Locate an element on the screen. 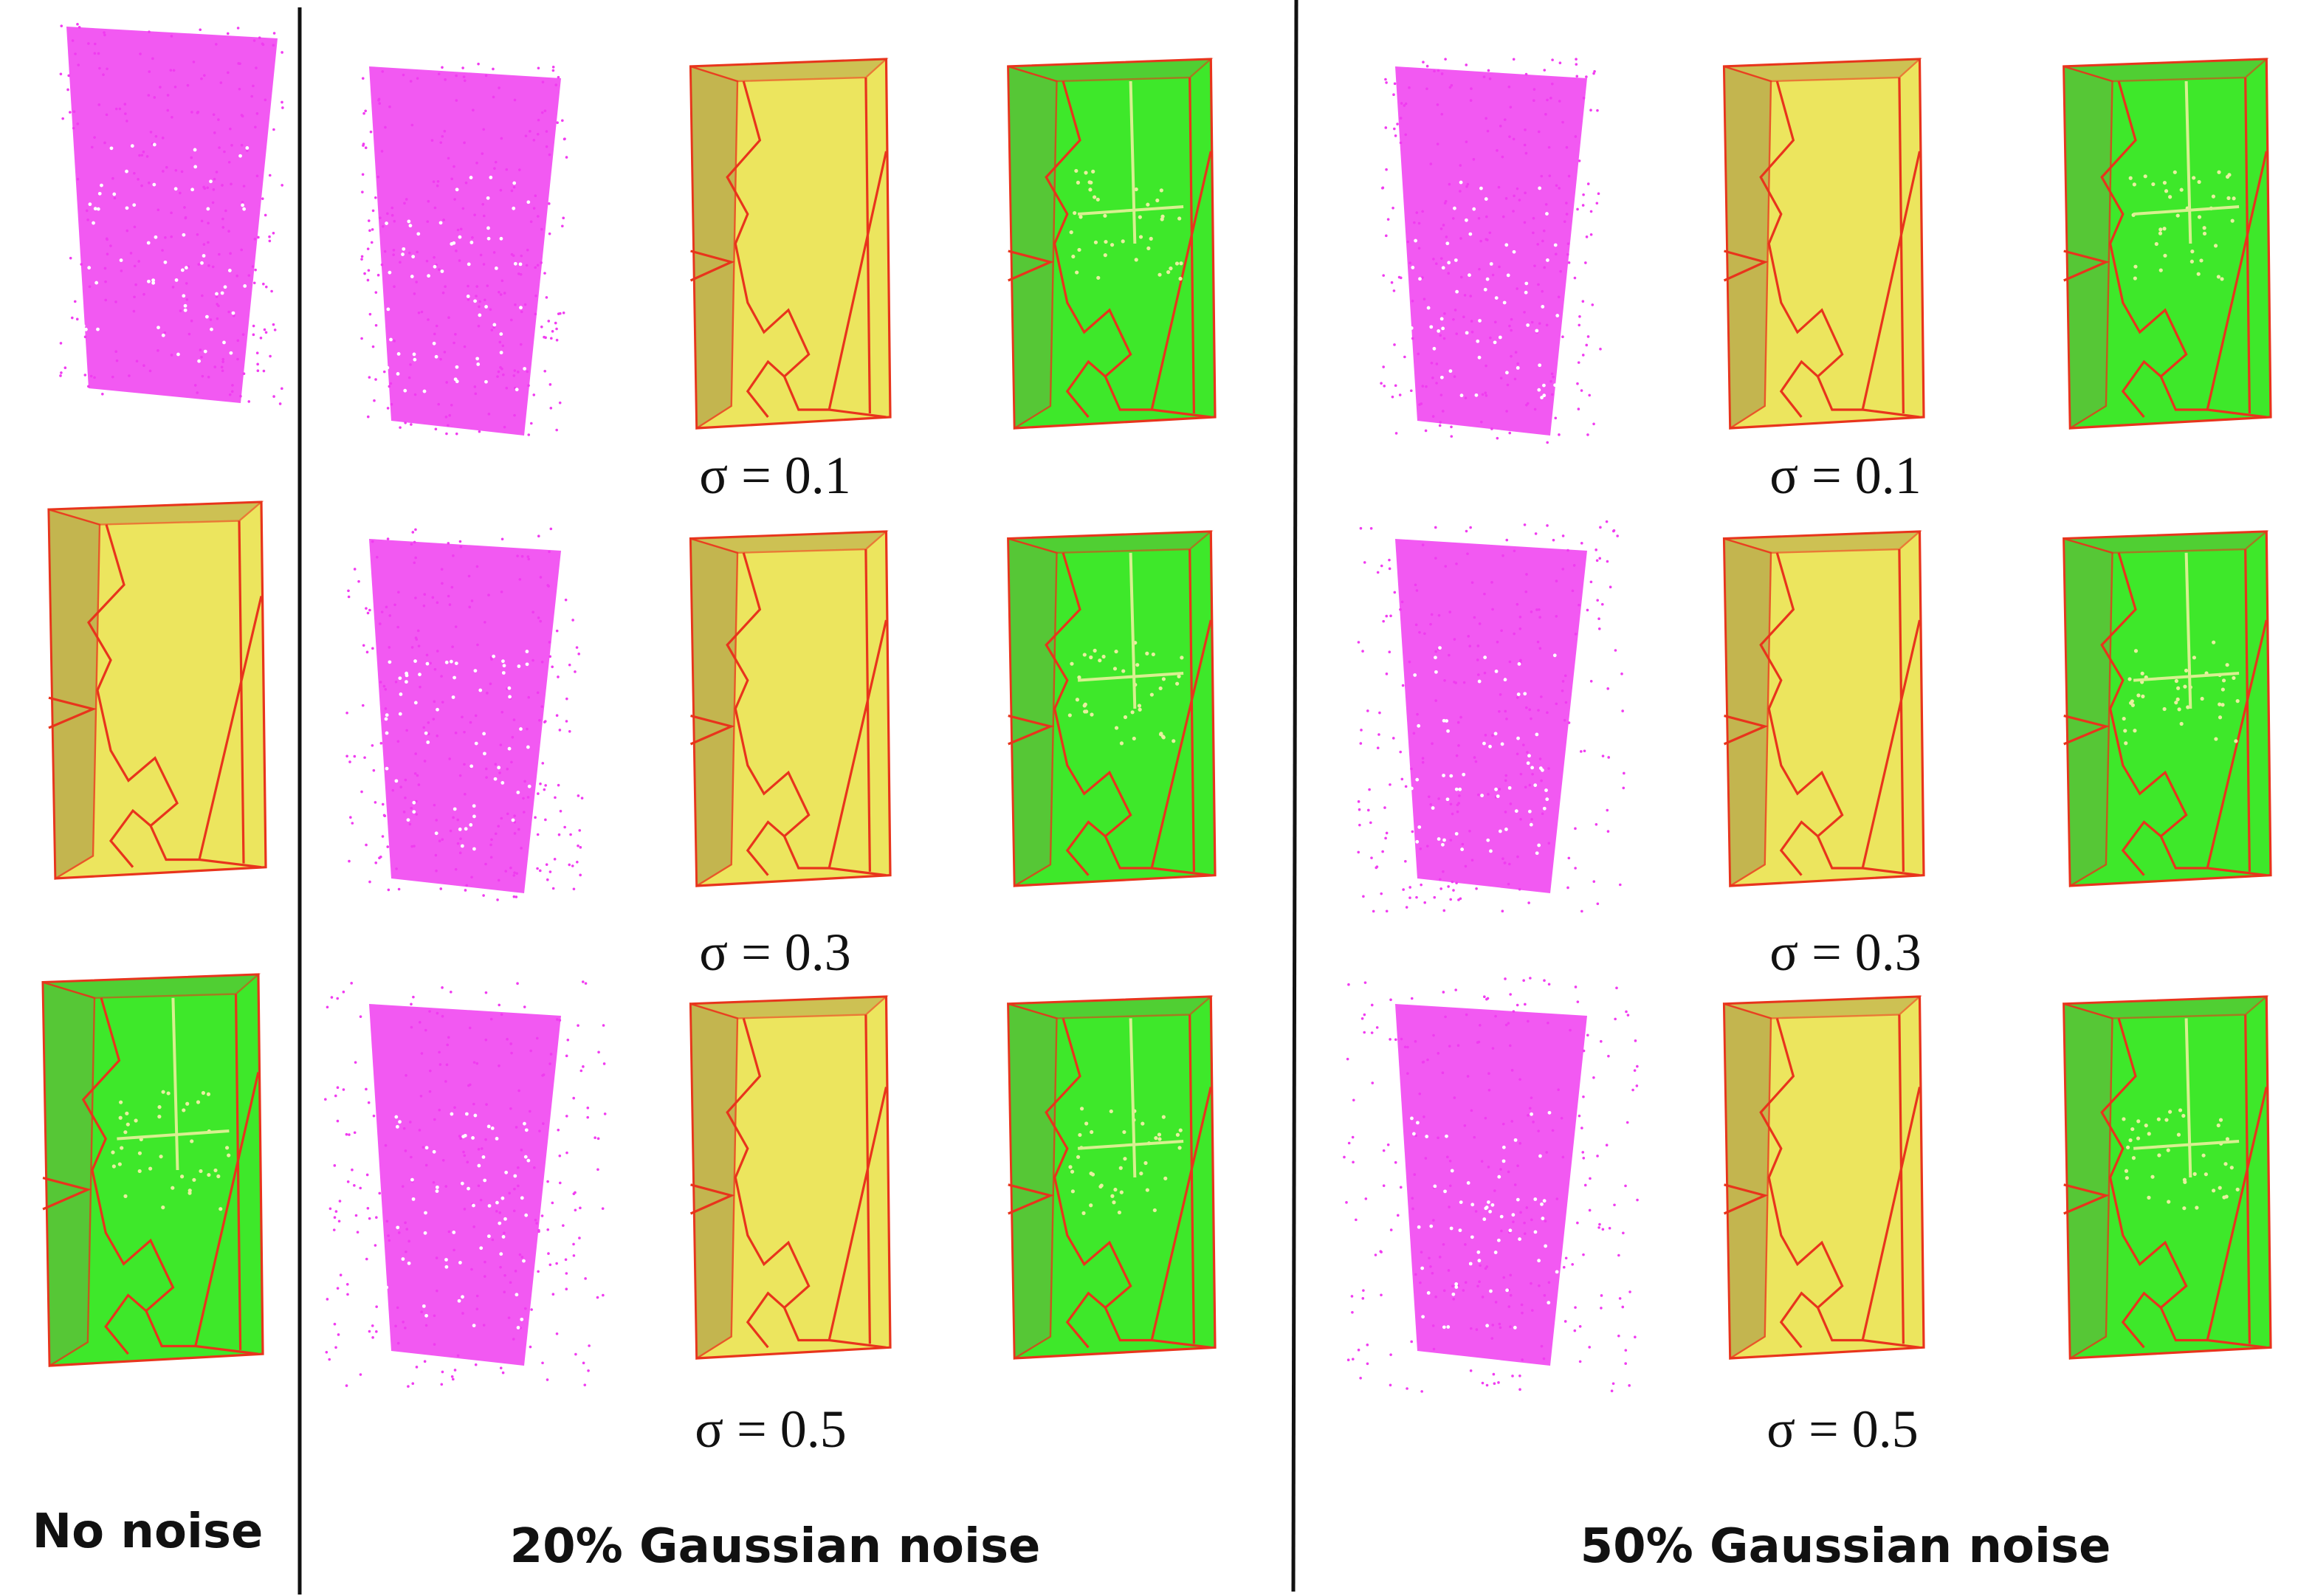 This screenshot has height=1596, width=2298. edge is located at coordinates (1031, 266).